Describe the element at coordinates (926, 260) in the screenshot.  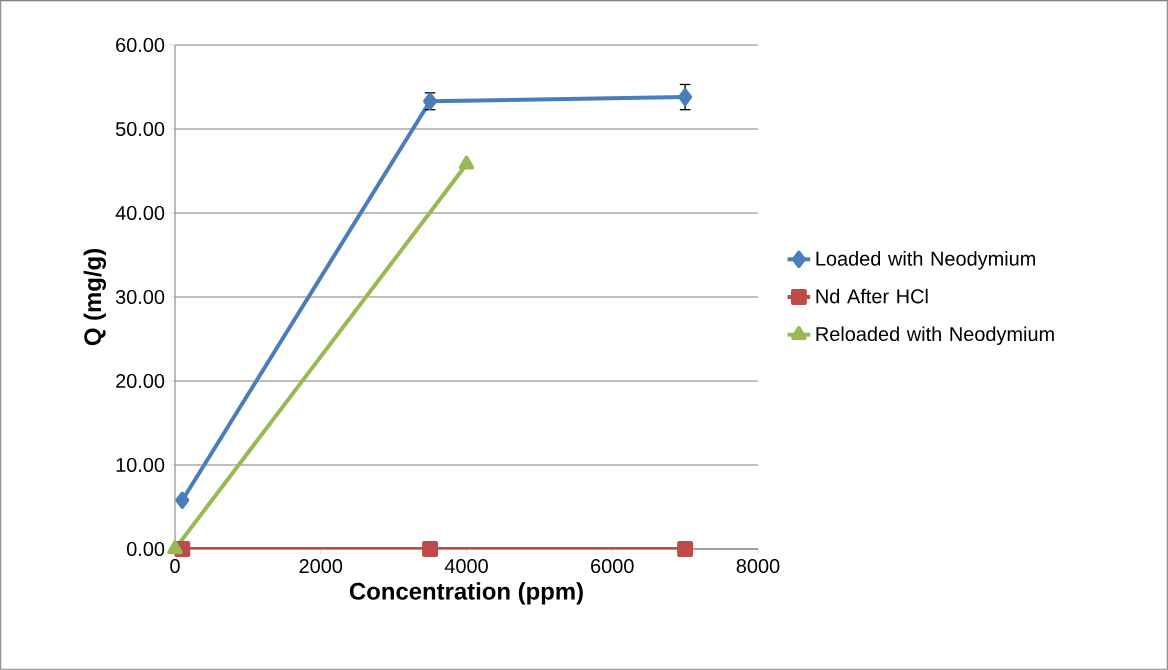
I see `legend-label: Loaded with Neodymium` at that location.